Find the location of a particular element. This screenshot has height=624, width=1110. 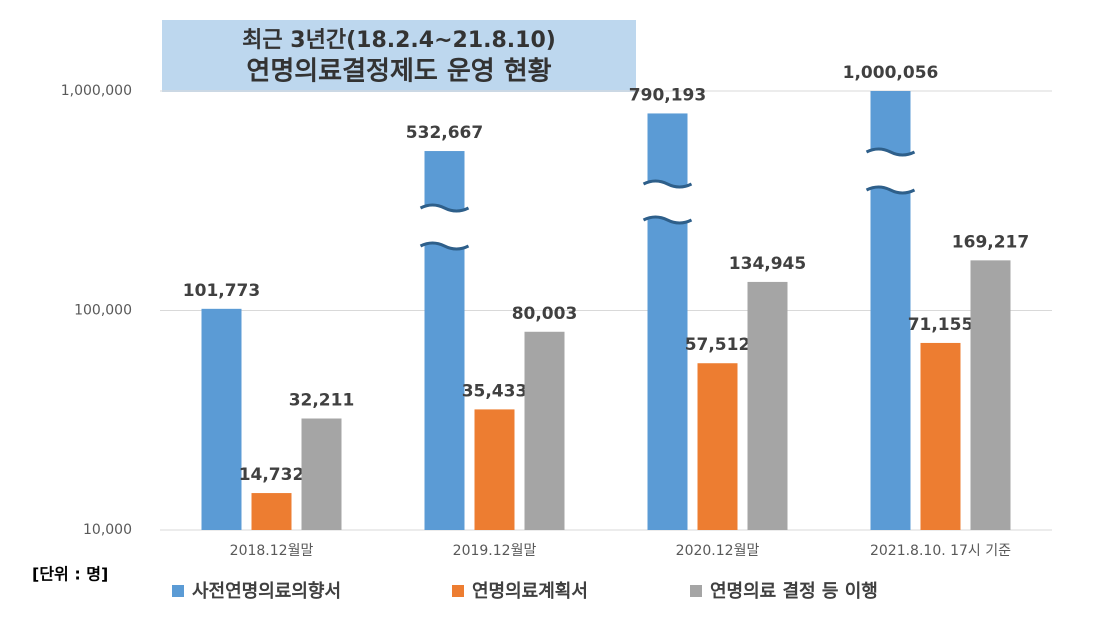

x-tick-label: 2018.12월말 is located at coordinates (272, 551).